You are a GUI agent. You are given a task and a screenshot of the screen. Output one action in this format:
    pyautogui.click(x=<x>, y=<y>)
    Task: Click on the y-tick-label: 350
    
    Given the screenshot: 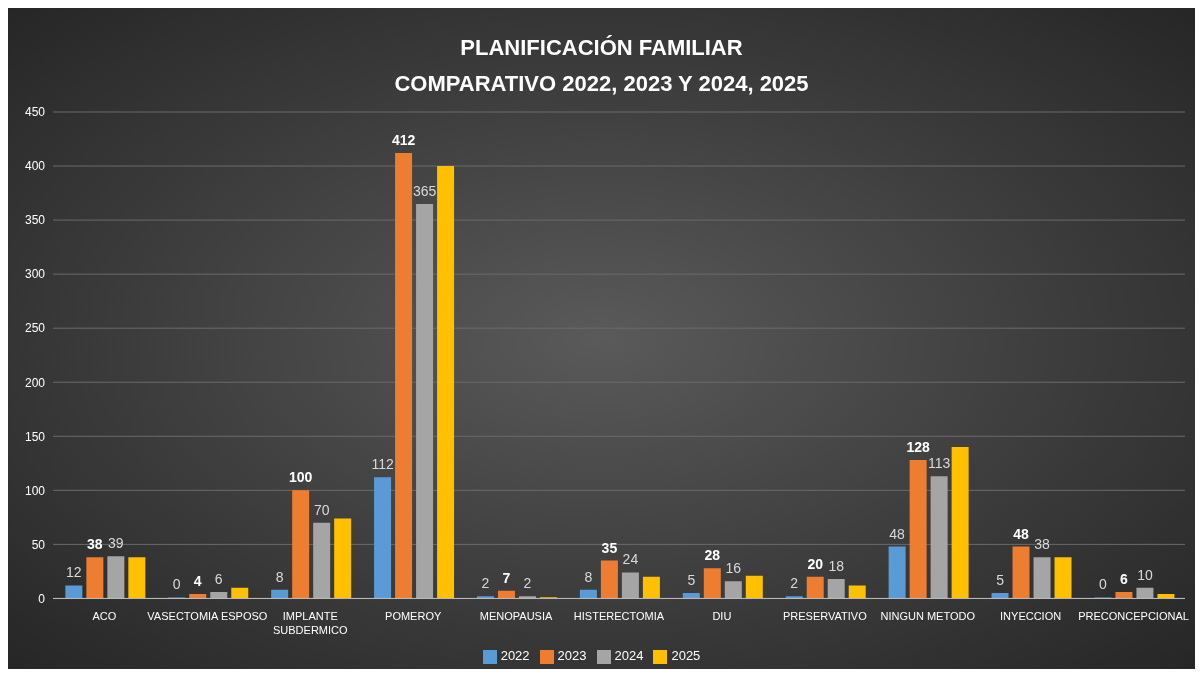 What is the action you would take?
    pyautogui.click(x=35, y=220)
    